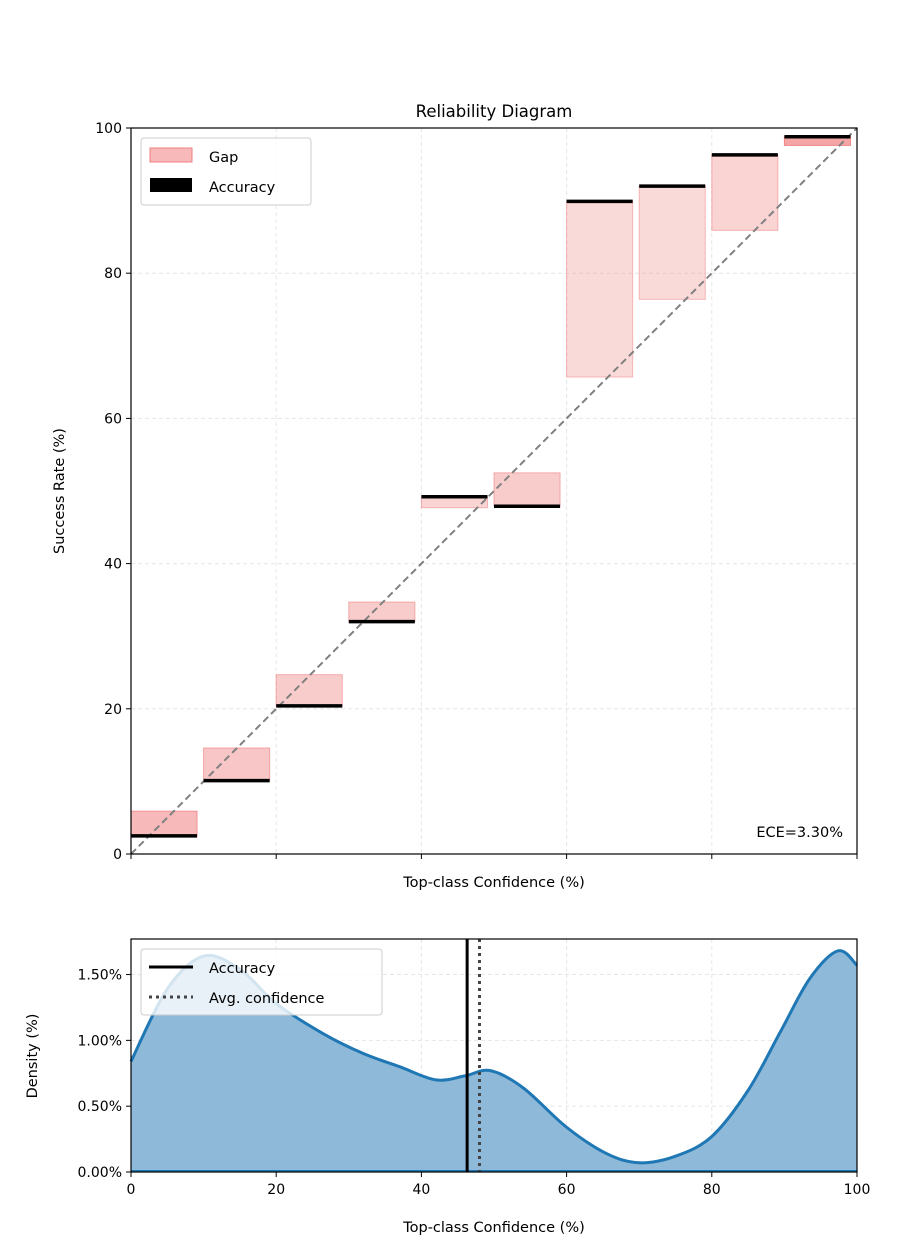  I want to click on legend-avg-confidence-label: Avg. confidence, so click(267, 999).